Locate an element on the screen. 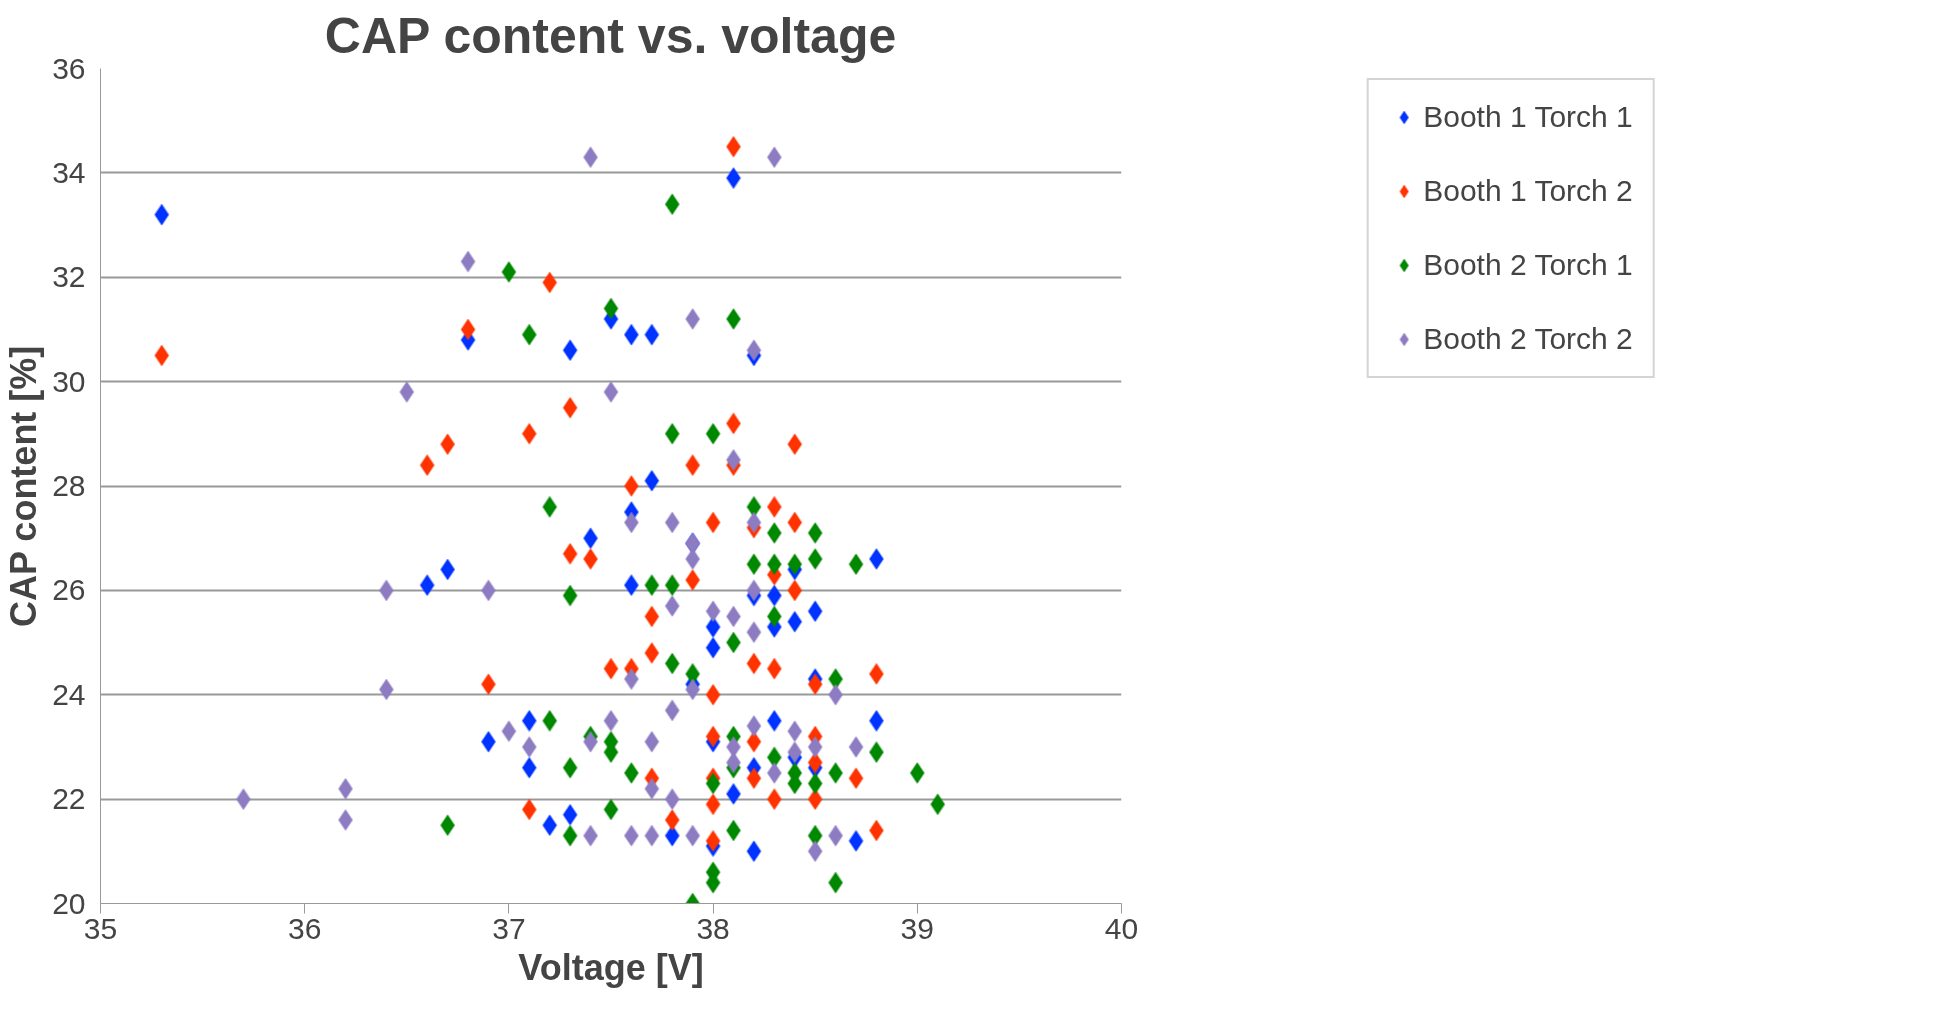 This screenshot has height=1010, width=1939. x-tick-label: 37 is located at coordinates (509, 928).